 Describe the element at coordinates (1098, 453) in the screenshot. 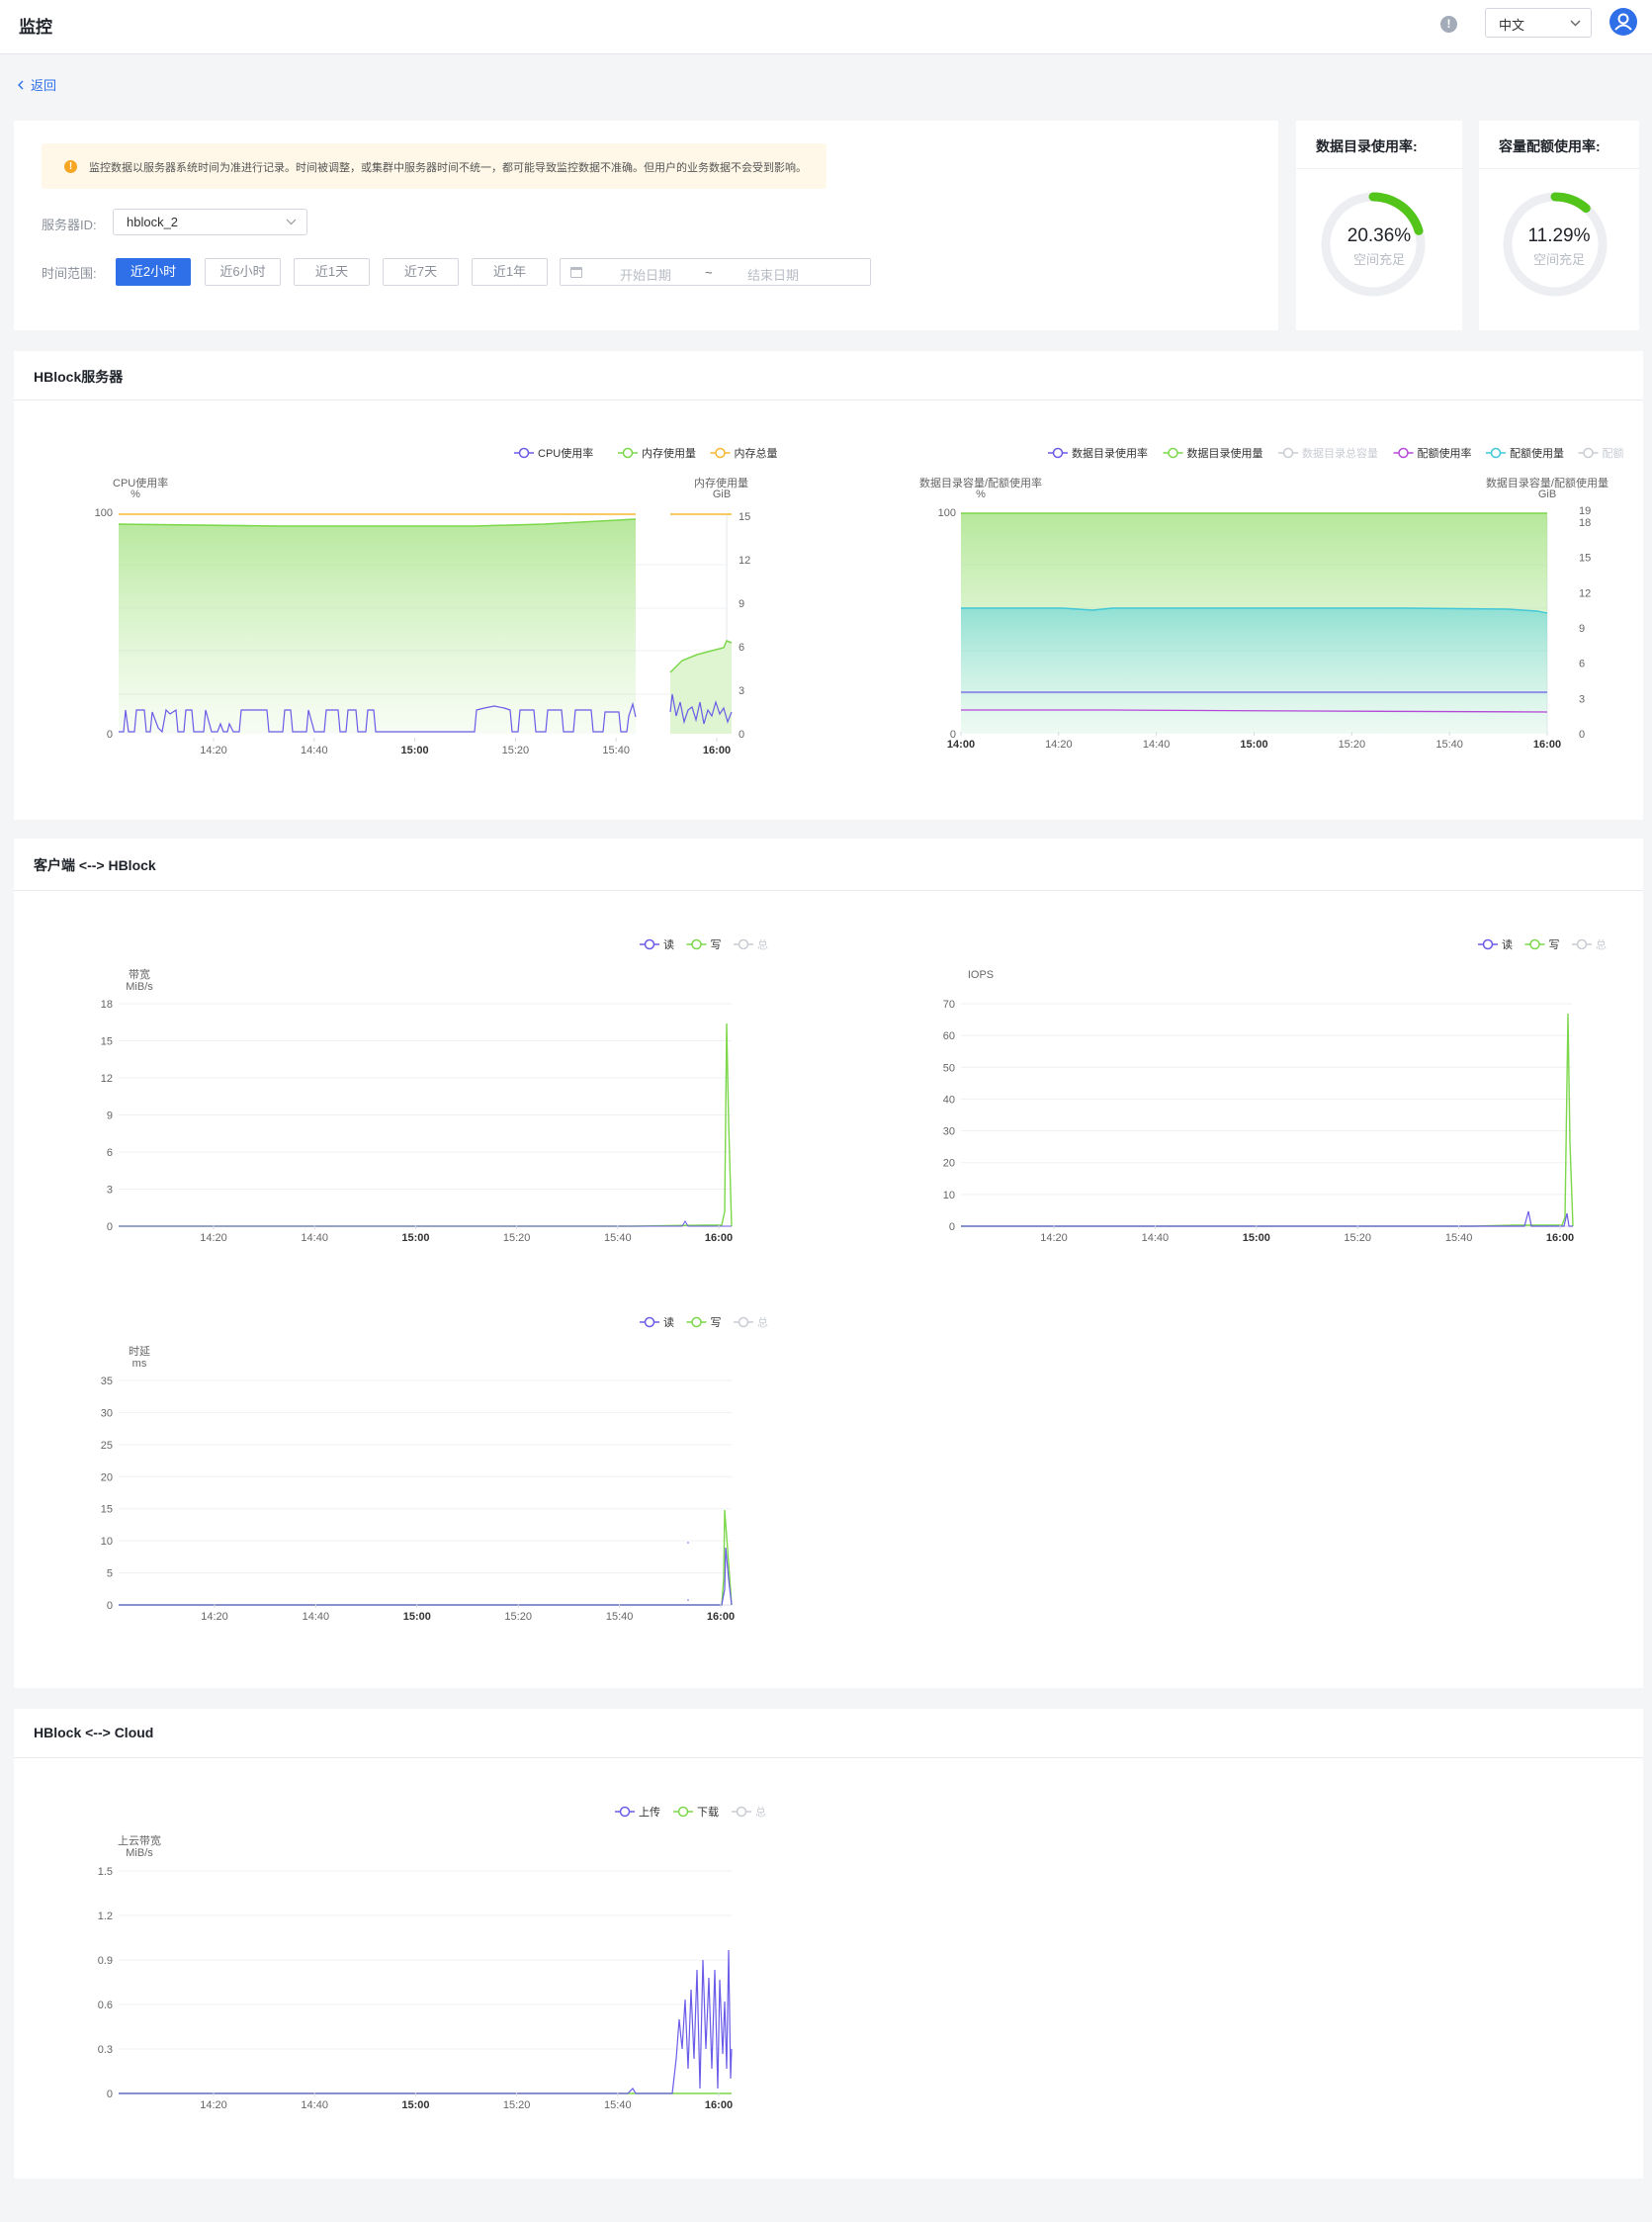

I see `legend-item: 数据目录使用率` at that location.